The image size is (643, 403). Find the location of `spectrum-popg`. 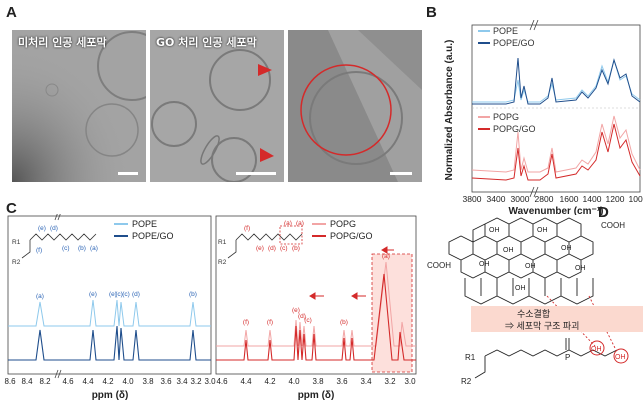

spectrum-popg is located at coordinates (556, 144).